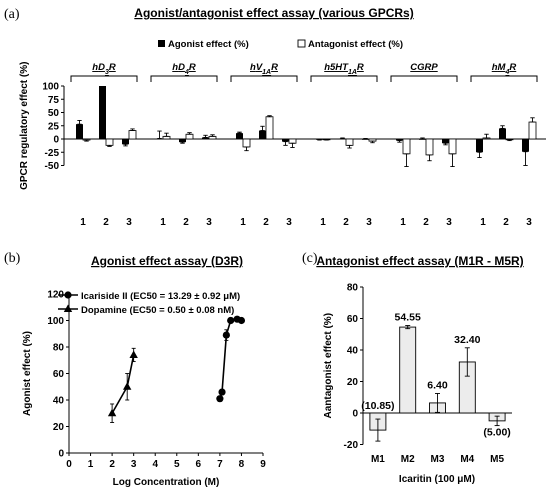  What do you see at coordinates (408, 318) in the screenshot?
I see `data-label-M2: 54.55` at bounding box center [408, 318].